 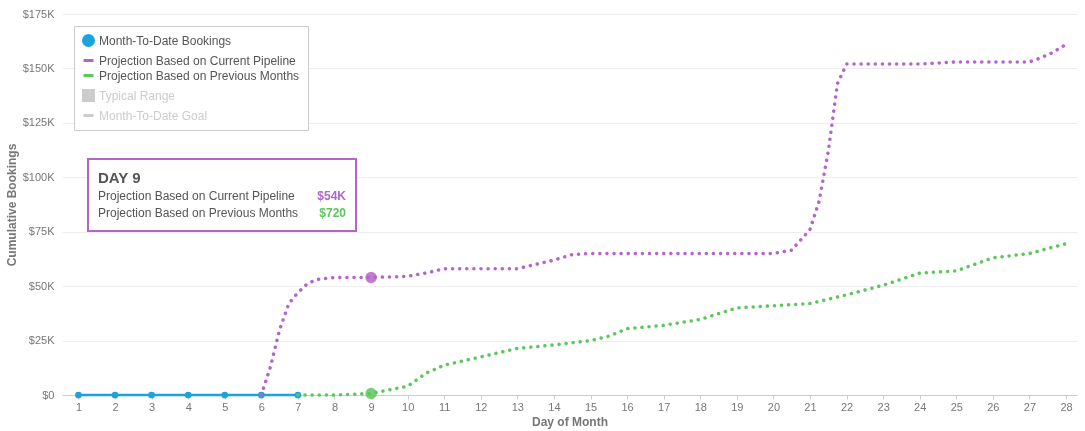 What do you see at coordinates (1030, 406) in the screenshot?
I see `x-tick-label: 27` at bounding box center [1030, 406].